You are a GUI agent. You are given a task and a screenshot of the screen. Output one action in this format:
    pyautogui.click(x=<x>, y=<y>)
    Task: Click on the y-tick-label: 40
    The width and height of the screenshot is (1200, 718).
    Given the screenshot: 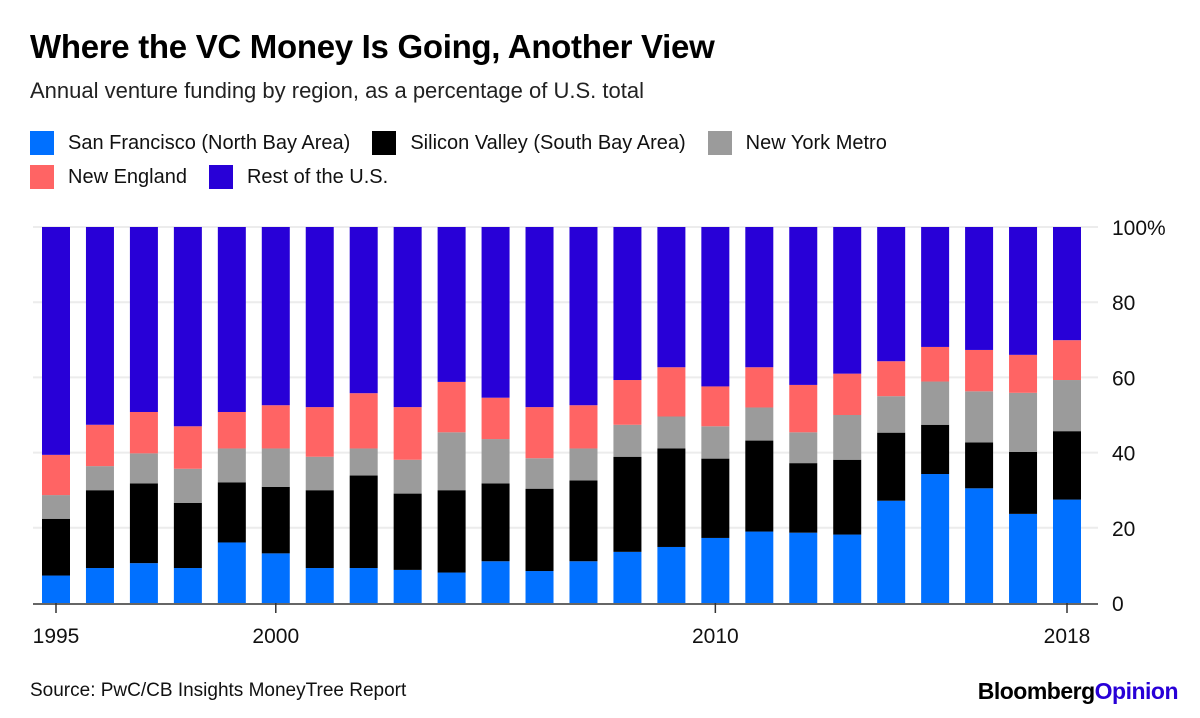 What is the action you would take?
    pyautogui.click(x=1123, y=454)
    